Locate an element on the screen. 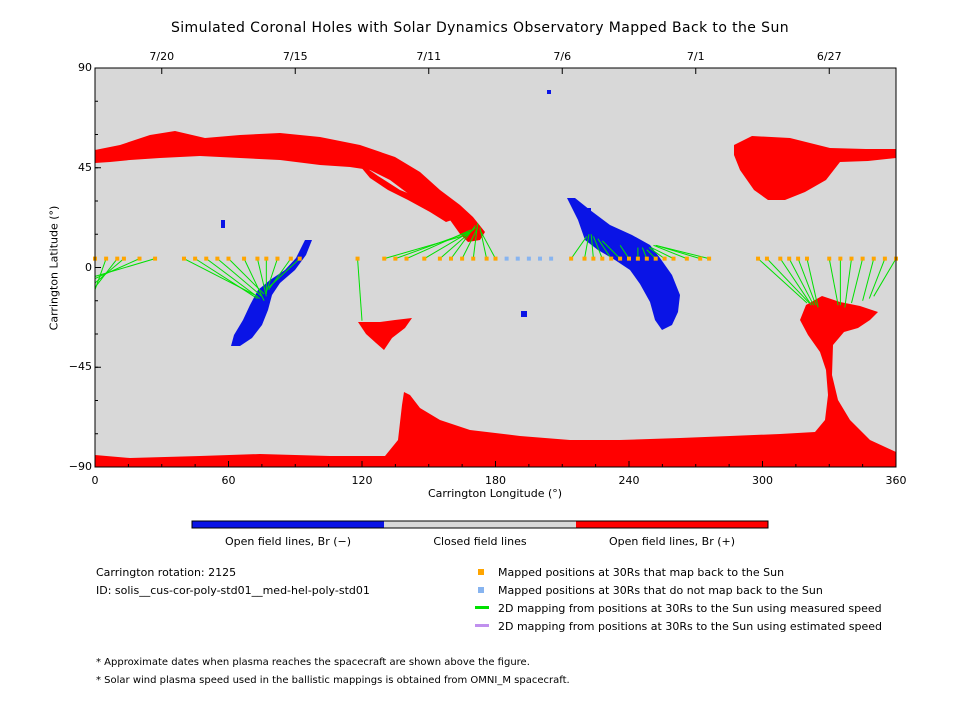  colorbar is located at coordinates (480, 524).